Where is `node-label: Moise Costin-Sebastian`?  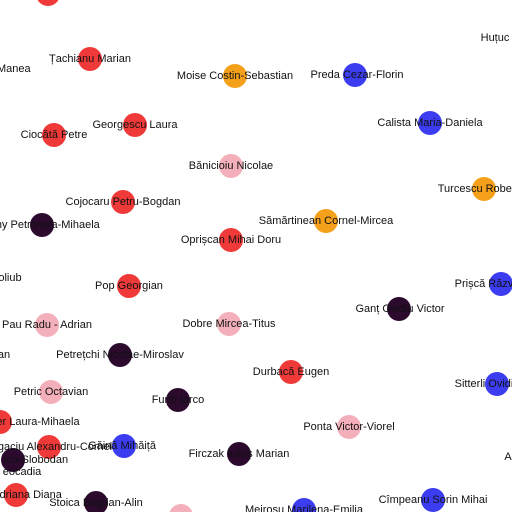 node-label: Moise Costin-Sebastian is located at coordinates (235, 76).